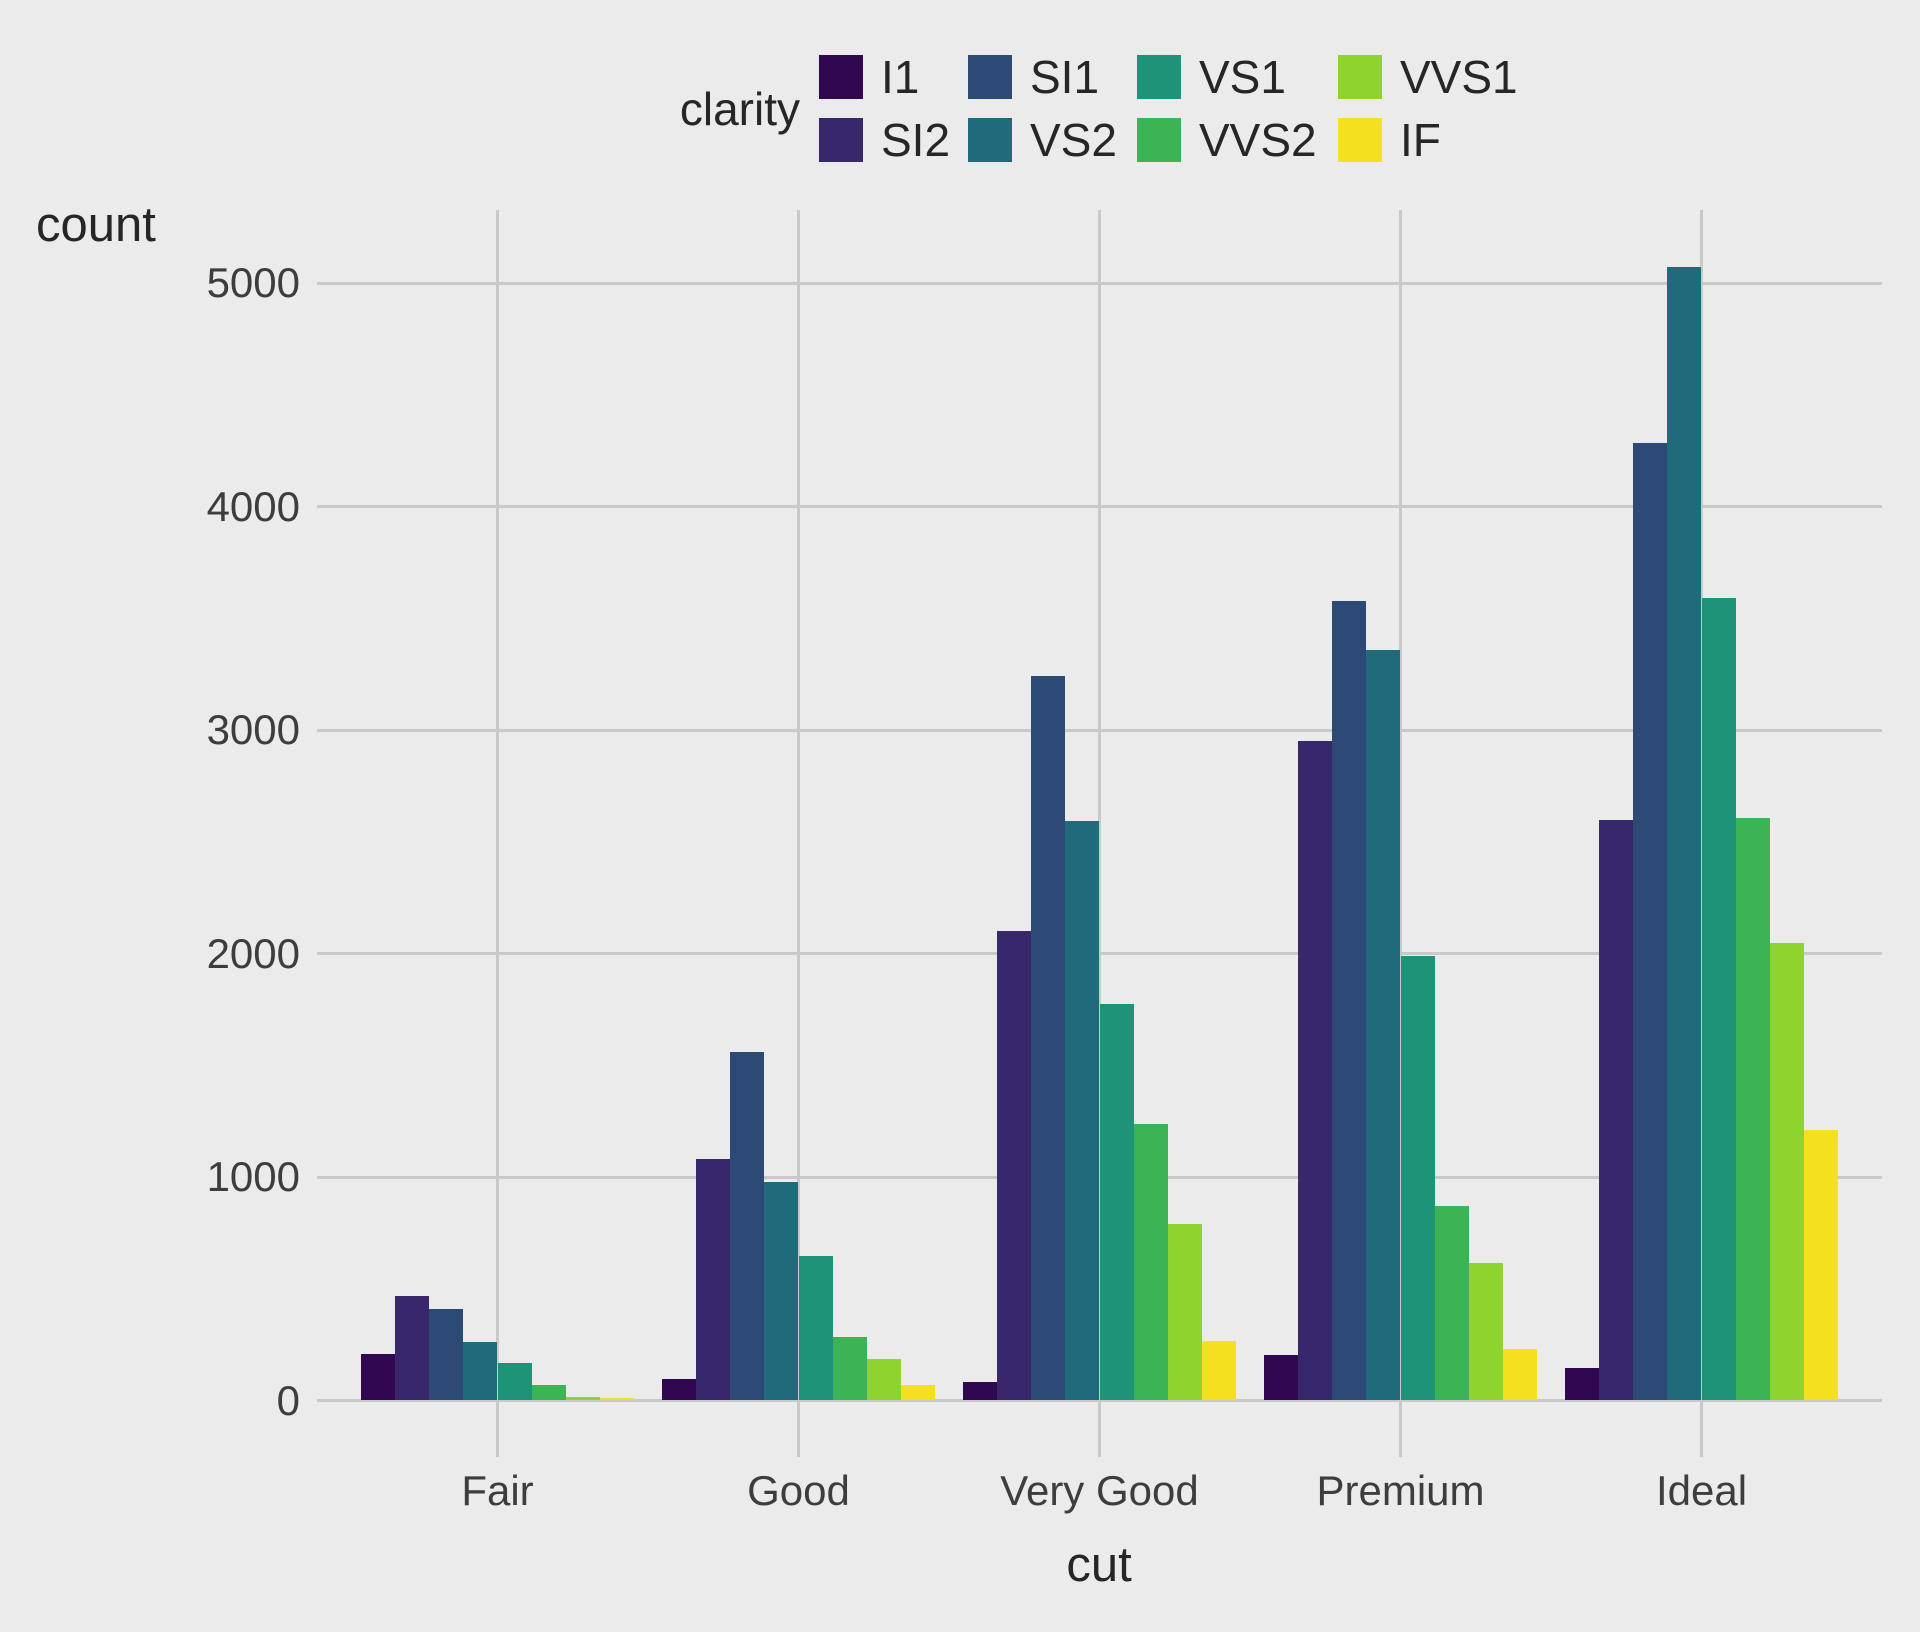 The image size is (1920, 1632). I want to click on bar-good-vs2, so click(781, 1291).